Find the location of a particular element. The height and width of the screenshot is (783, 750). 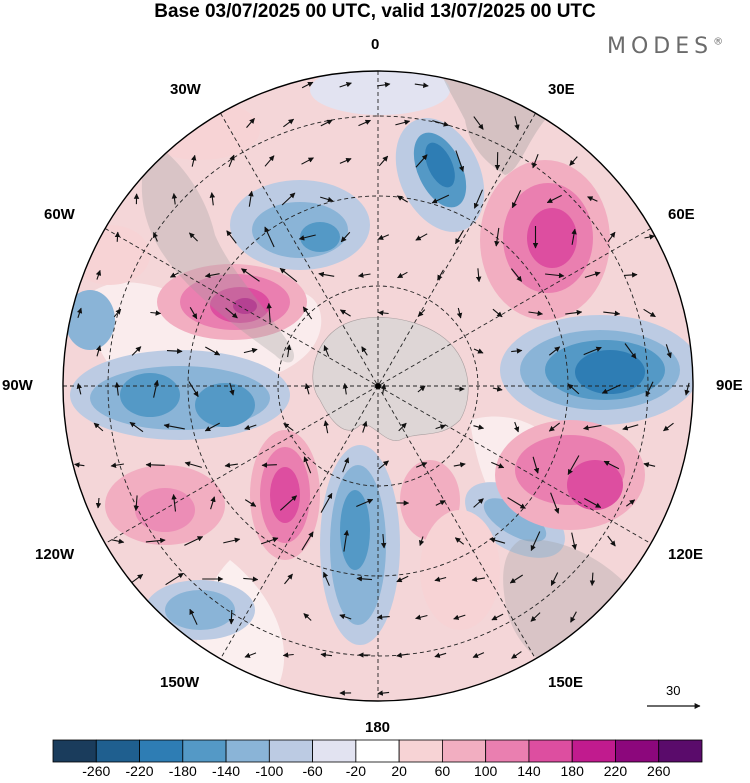

reference-vector-label: 30 is located at coordinates (673, 690).